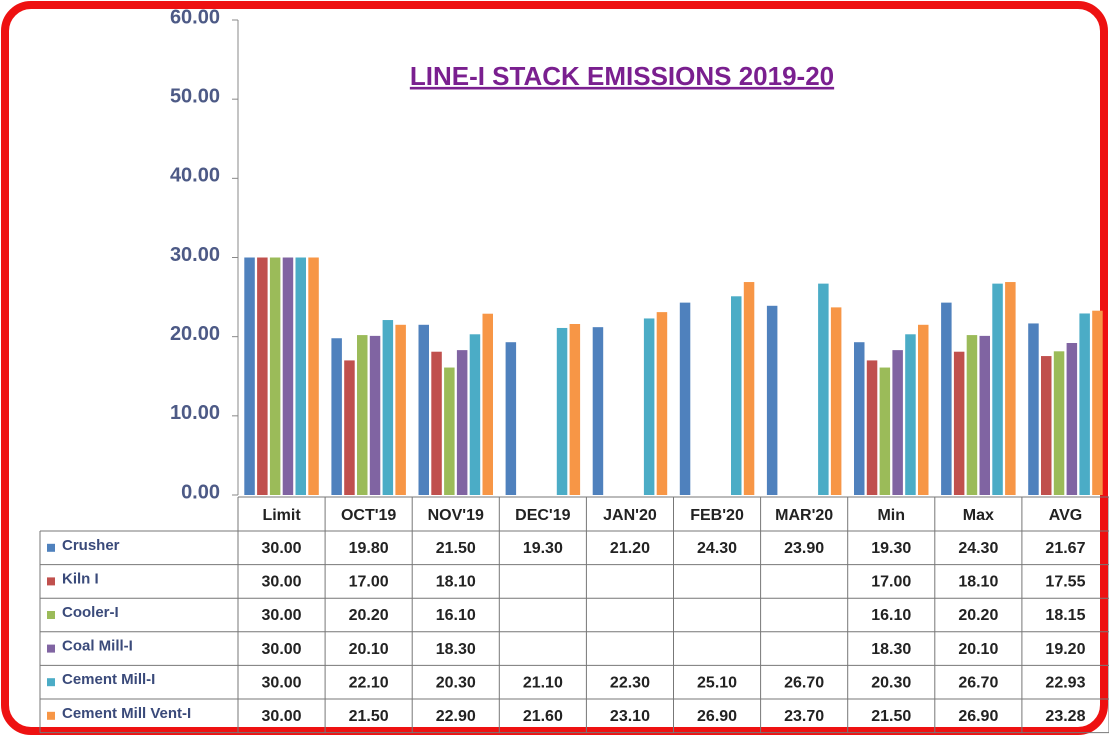 Image resolution: width=1109 pixels, height=736 pixels. What do you see at coordinates (1065, 649) in the screenshot?
I see `table-value: 19.20` at bounding box center [1065, 649].